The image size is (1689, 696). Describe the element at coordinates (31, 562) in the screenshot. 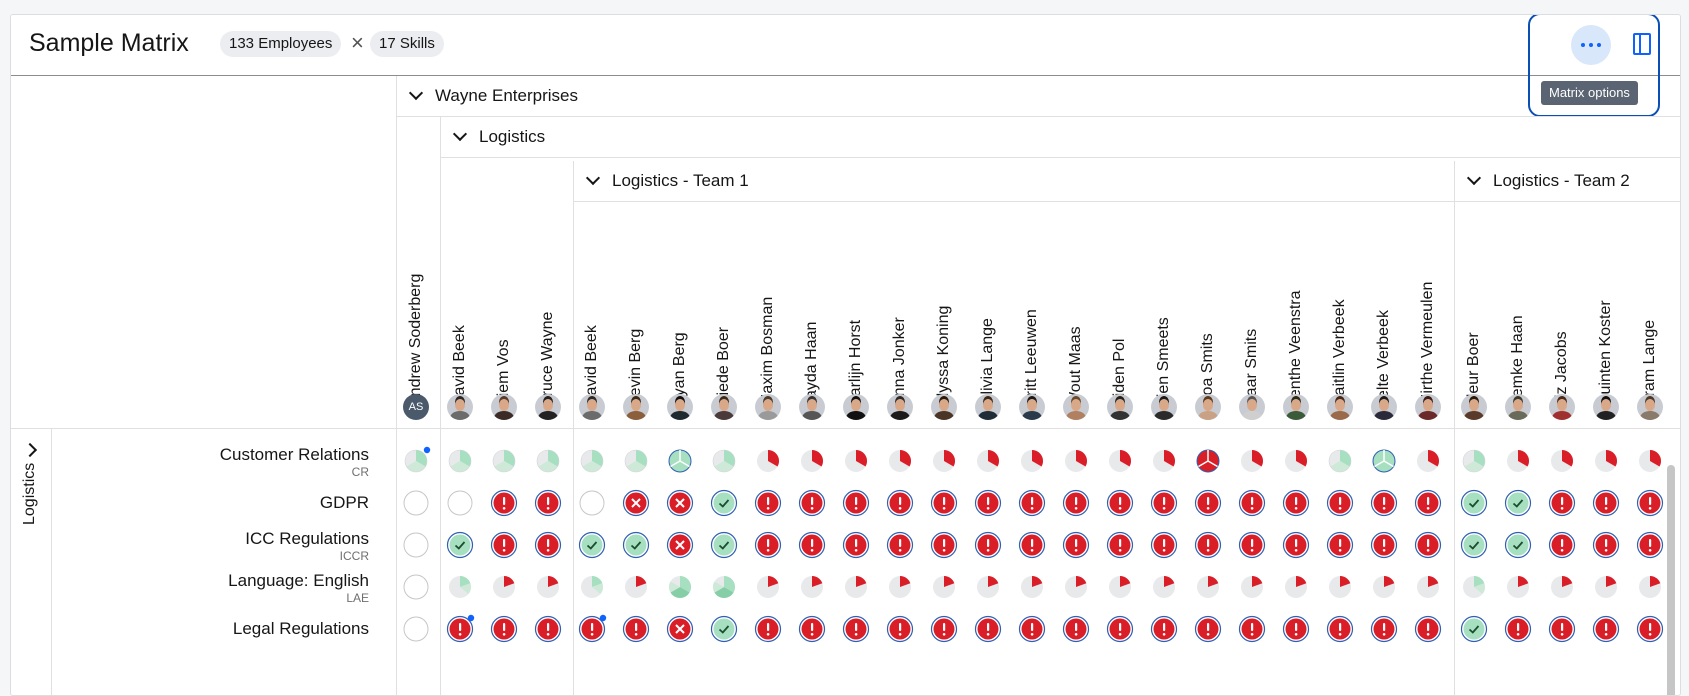

I see `row-group-logistics: Logistics` at that location.